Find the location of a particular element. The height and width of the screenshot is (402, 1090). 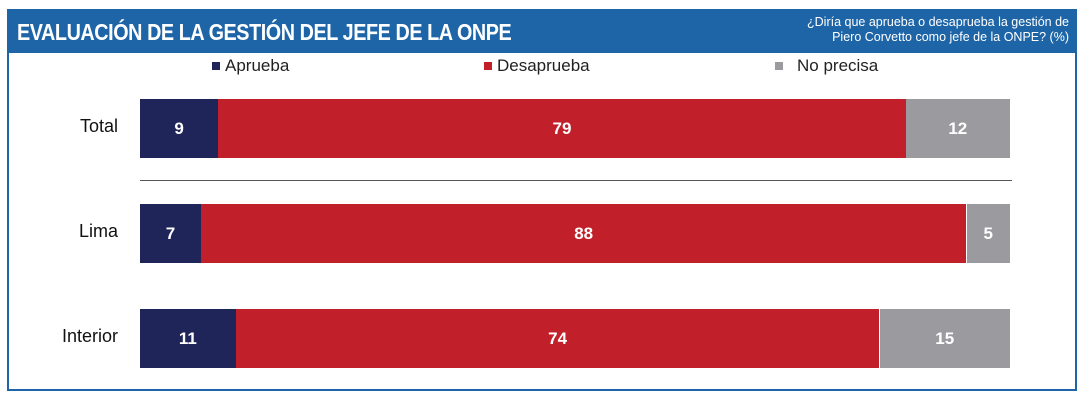

bar-lima-no-precisa: 5 is located at coordinates (988, 233).